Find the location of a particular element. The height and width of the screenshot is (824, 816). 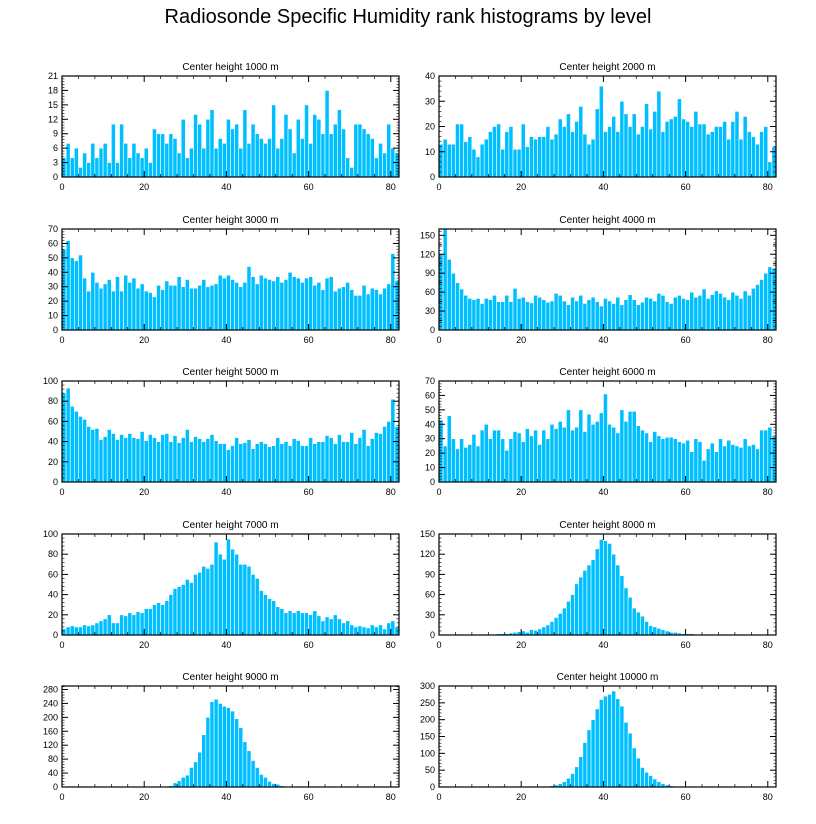

panel-title: Center height 4000 m is located at coordinates (607, 220).